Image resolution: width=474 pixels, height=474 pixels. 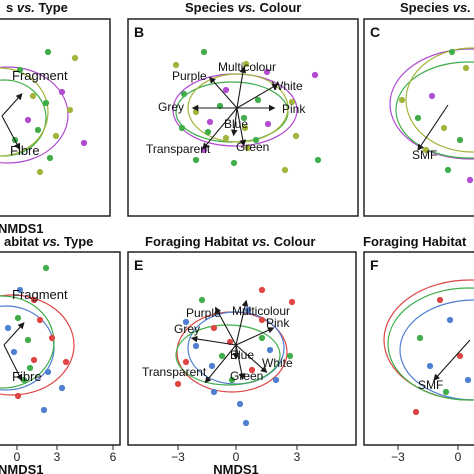 I want to click on label-green-e: Green, so click(x=246, y=376).